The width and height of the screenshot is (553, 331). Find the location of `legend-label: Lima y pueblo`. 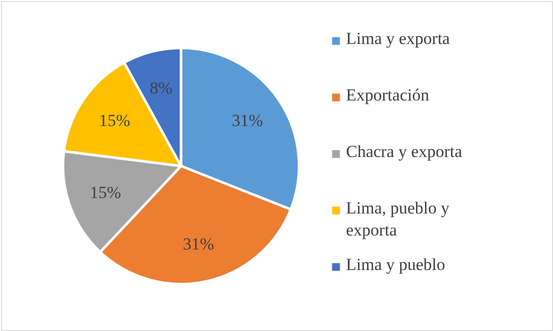

legend-label: Lima y pueblo is located at coordinates (396, 264).